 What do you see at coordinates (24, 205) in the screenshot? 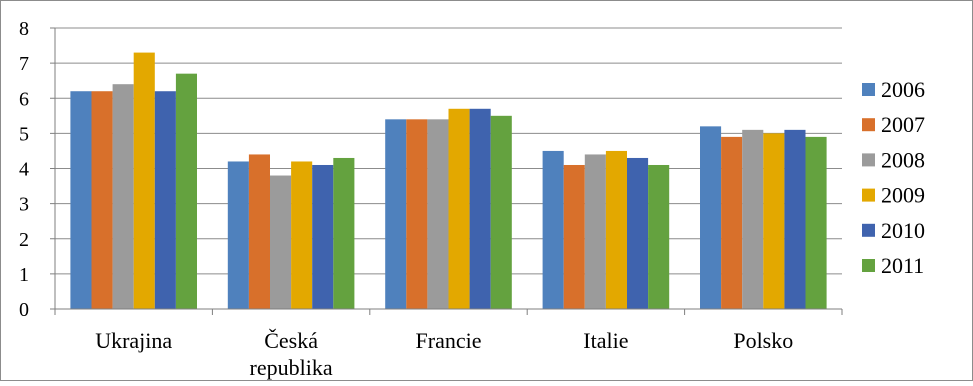
I see `y-tick-label: 3` at bounding box center [24, 205].